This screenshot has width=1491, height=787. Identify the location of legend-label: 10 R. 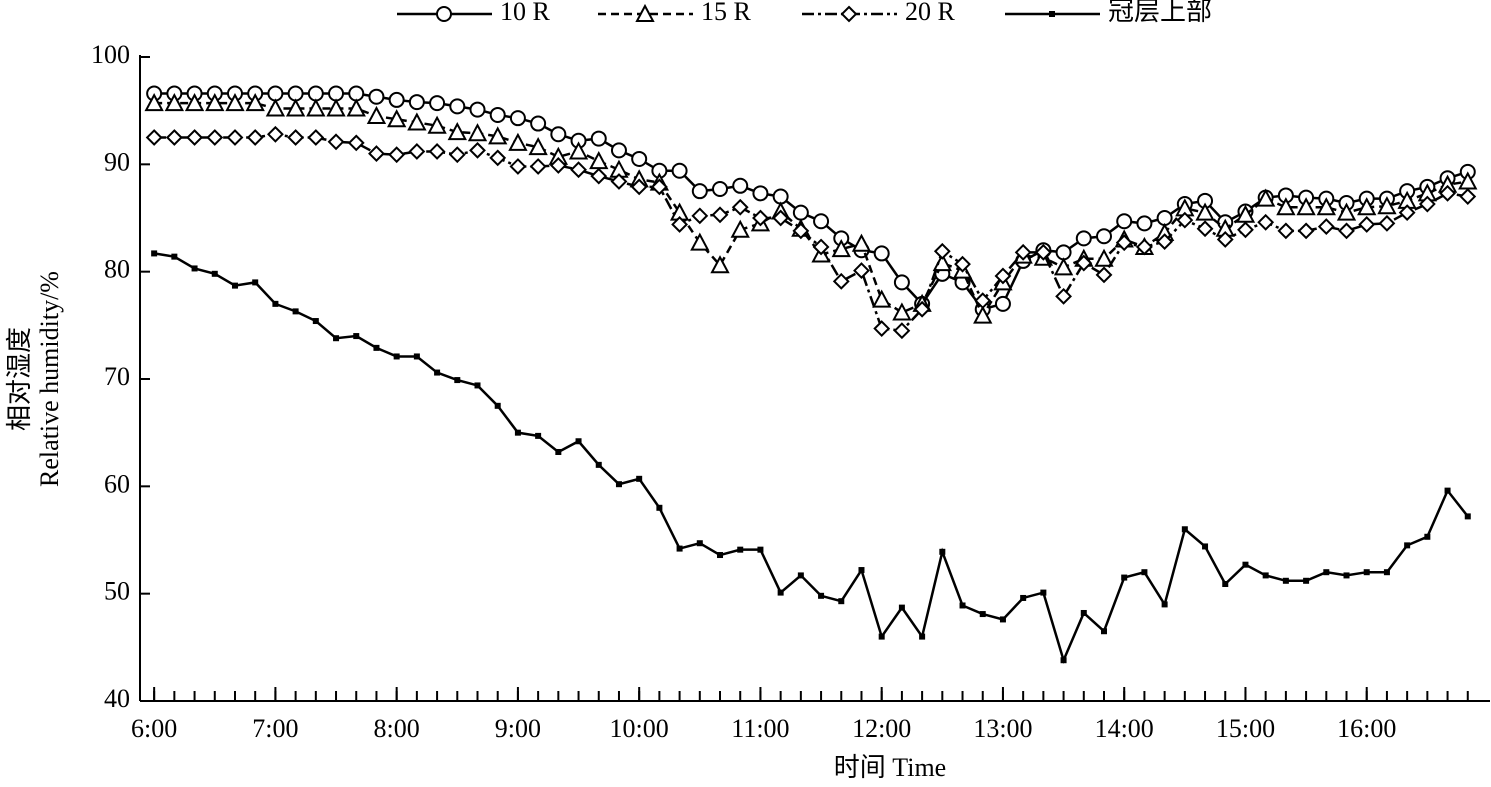
(525, 13).